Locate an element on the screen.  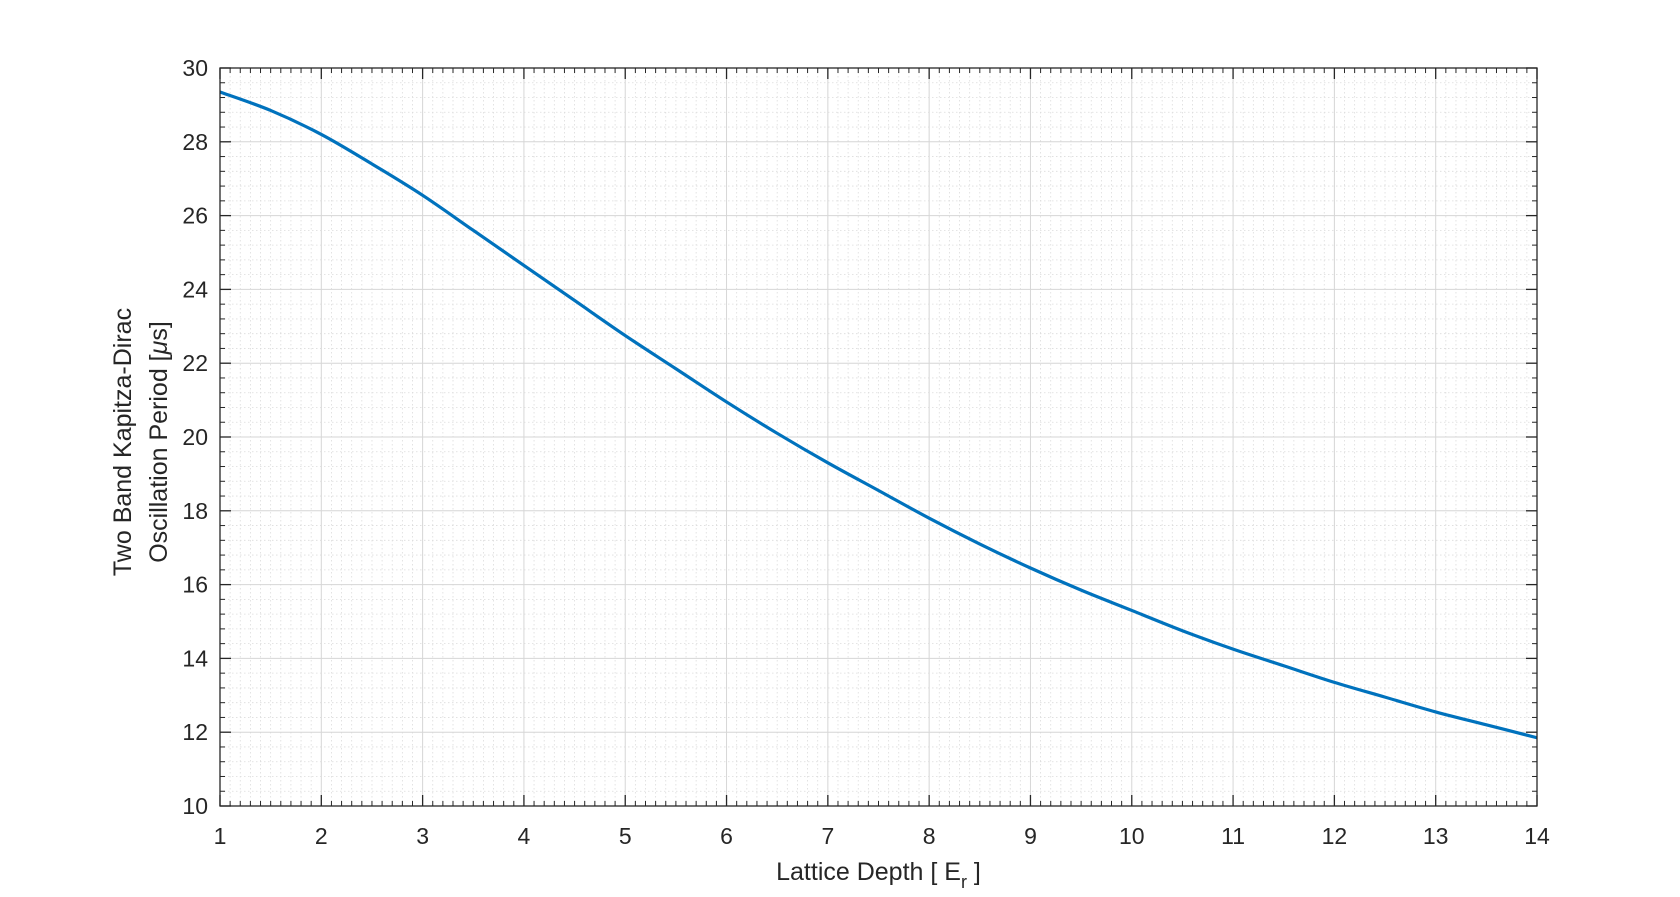
y-tick-label: 28 is located at coordinates (195, 142).